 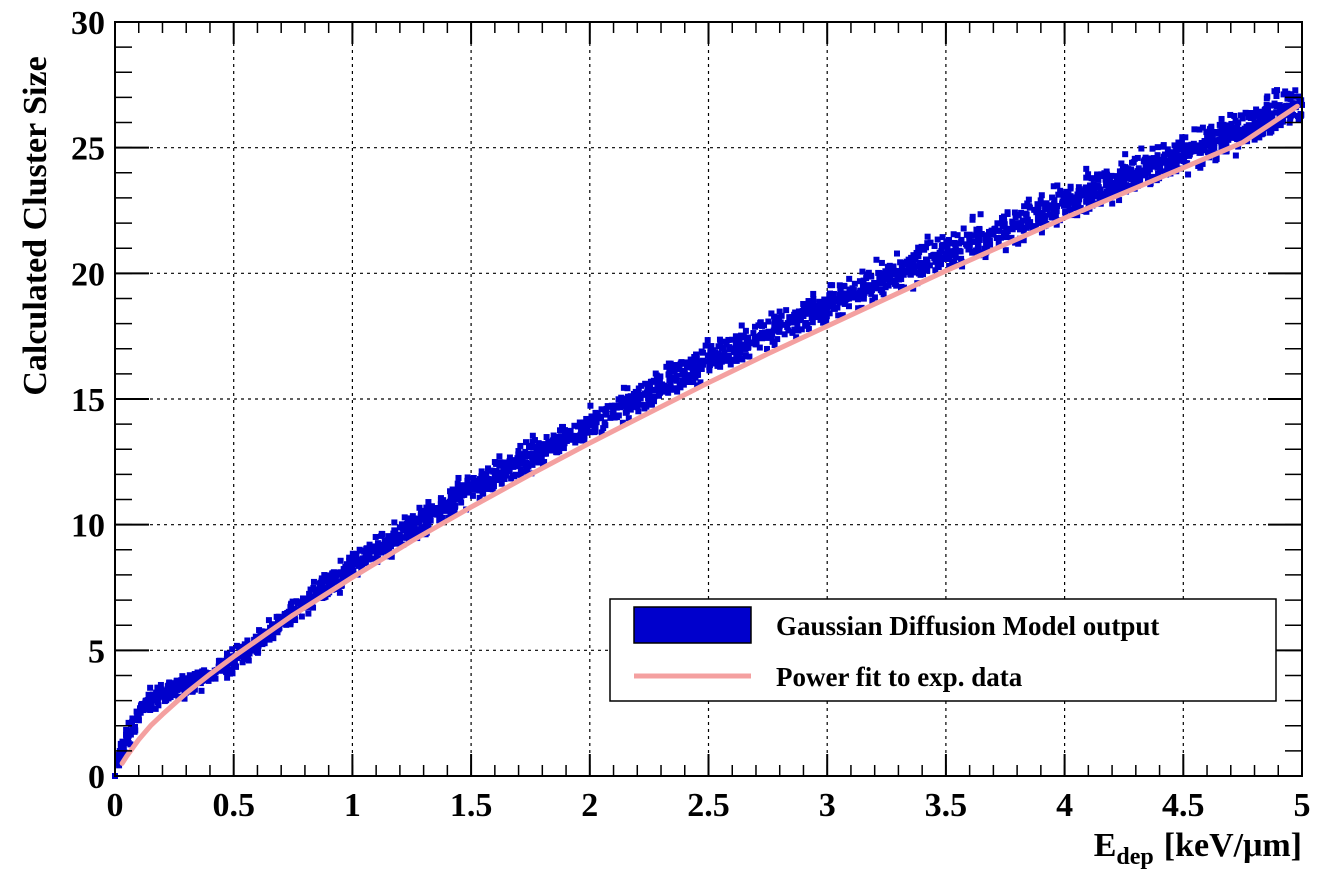 I want to click on legend-label-line: Power fit to exp. data, so click(x=899, y=677).